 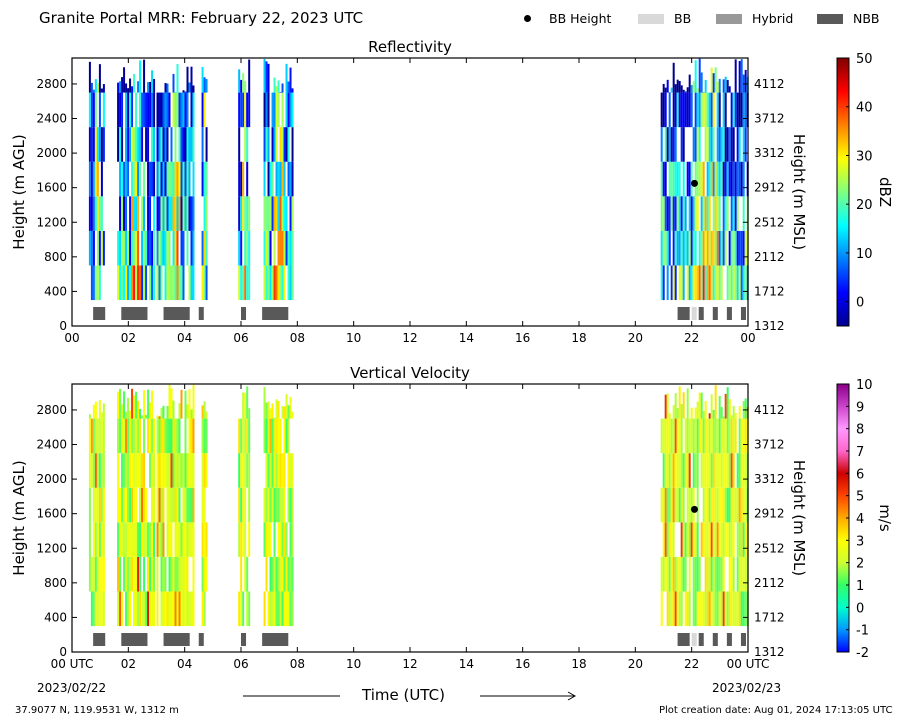 What do you see at coordinates (97, 710) in the screenshot?
I see `station-location: 37.9077 N, 119.9531 W, 1312 m` at bounding box center [97, 710].